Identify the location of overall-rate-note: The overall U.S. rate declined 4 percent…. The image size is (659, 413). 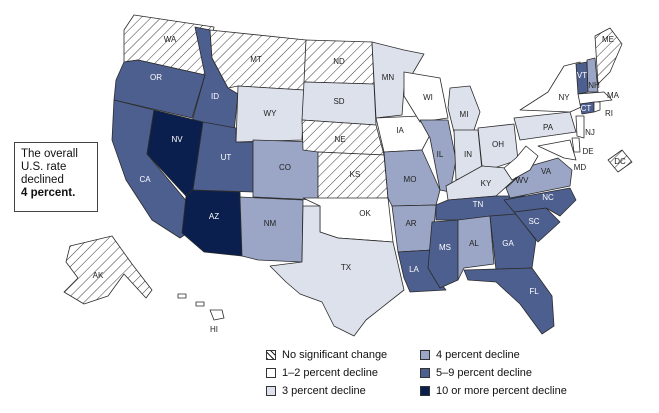
(56, 177).